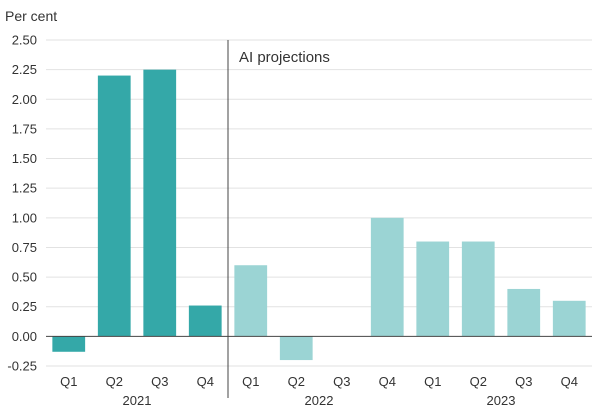 Image resolution: width=600 pixels, height=413 pixels. What do you see at coordinates (22, 366) in the screenshot?
I see `y-tick-label: -0.25` at bounding box center [22, 366].